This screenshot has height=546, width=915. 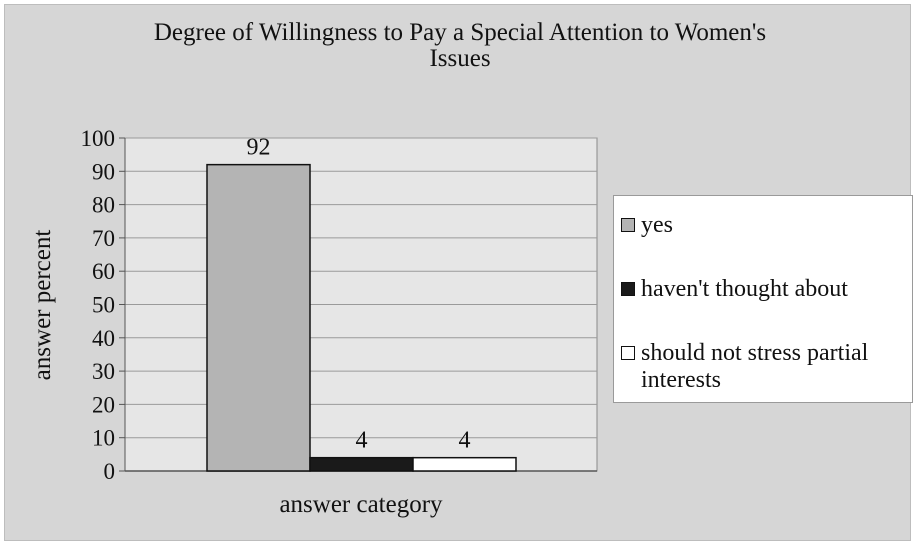 What do you see at coordinates (42, 305) in the screenshot?
I see `y-axis-label: answer percent` at bounding box center [42, 305].